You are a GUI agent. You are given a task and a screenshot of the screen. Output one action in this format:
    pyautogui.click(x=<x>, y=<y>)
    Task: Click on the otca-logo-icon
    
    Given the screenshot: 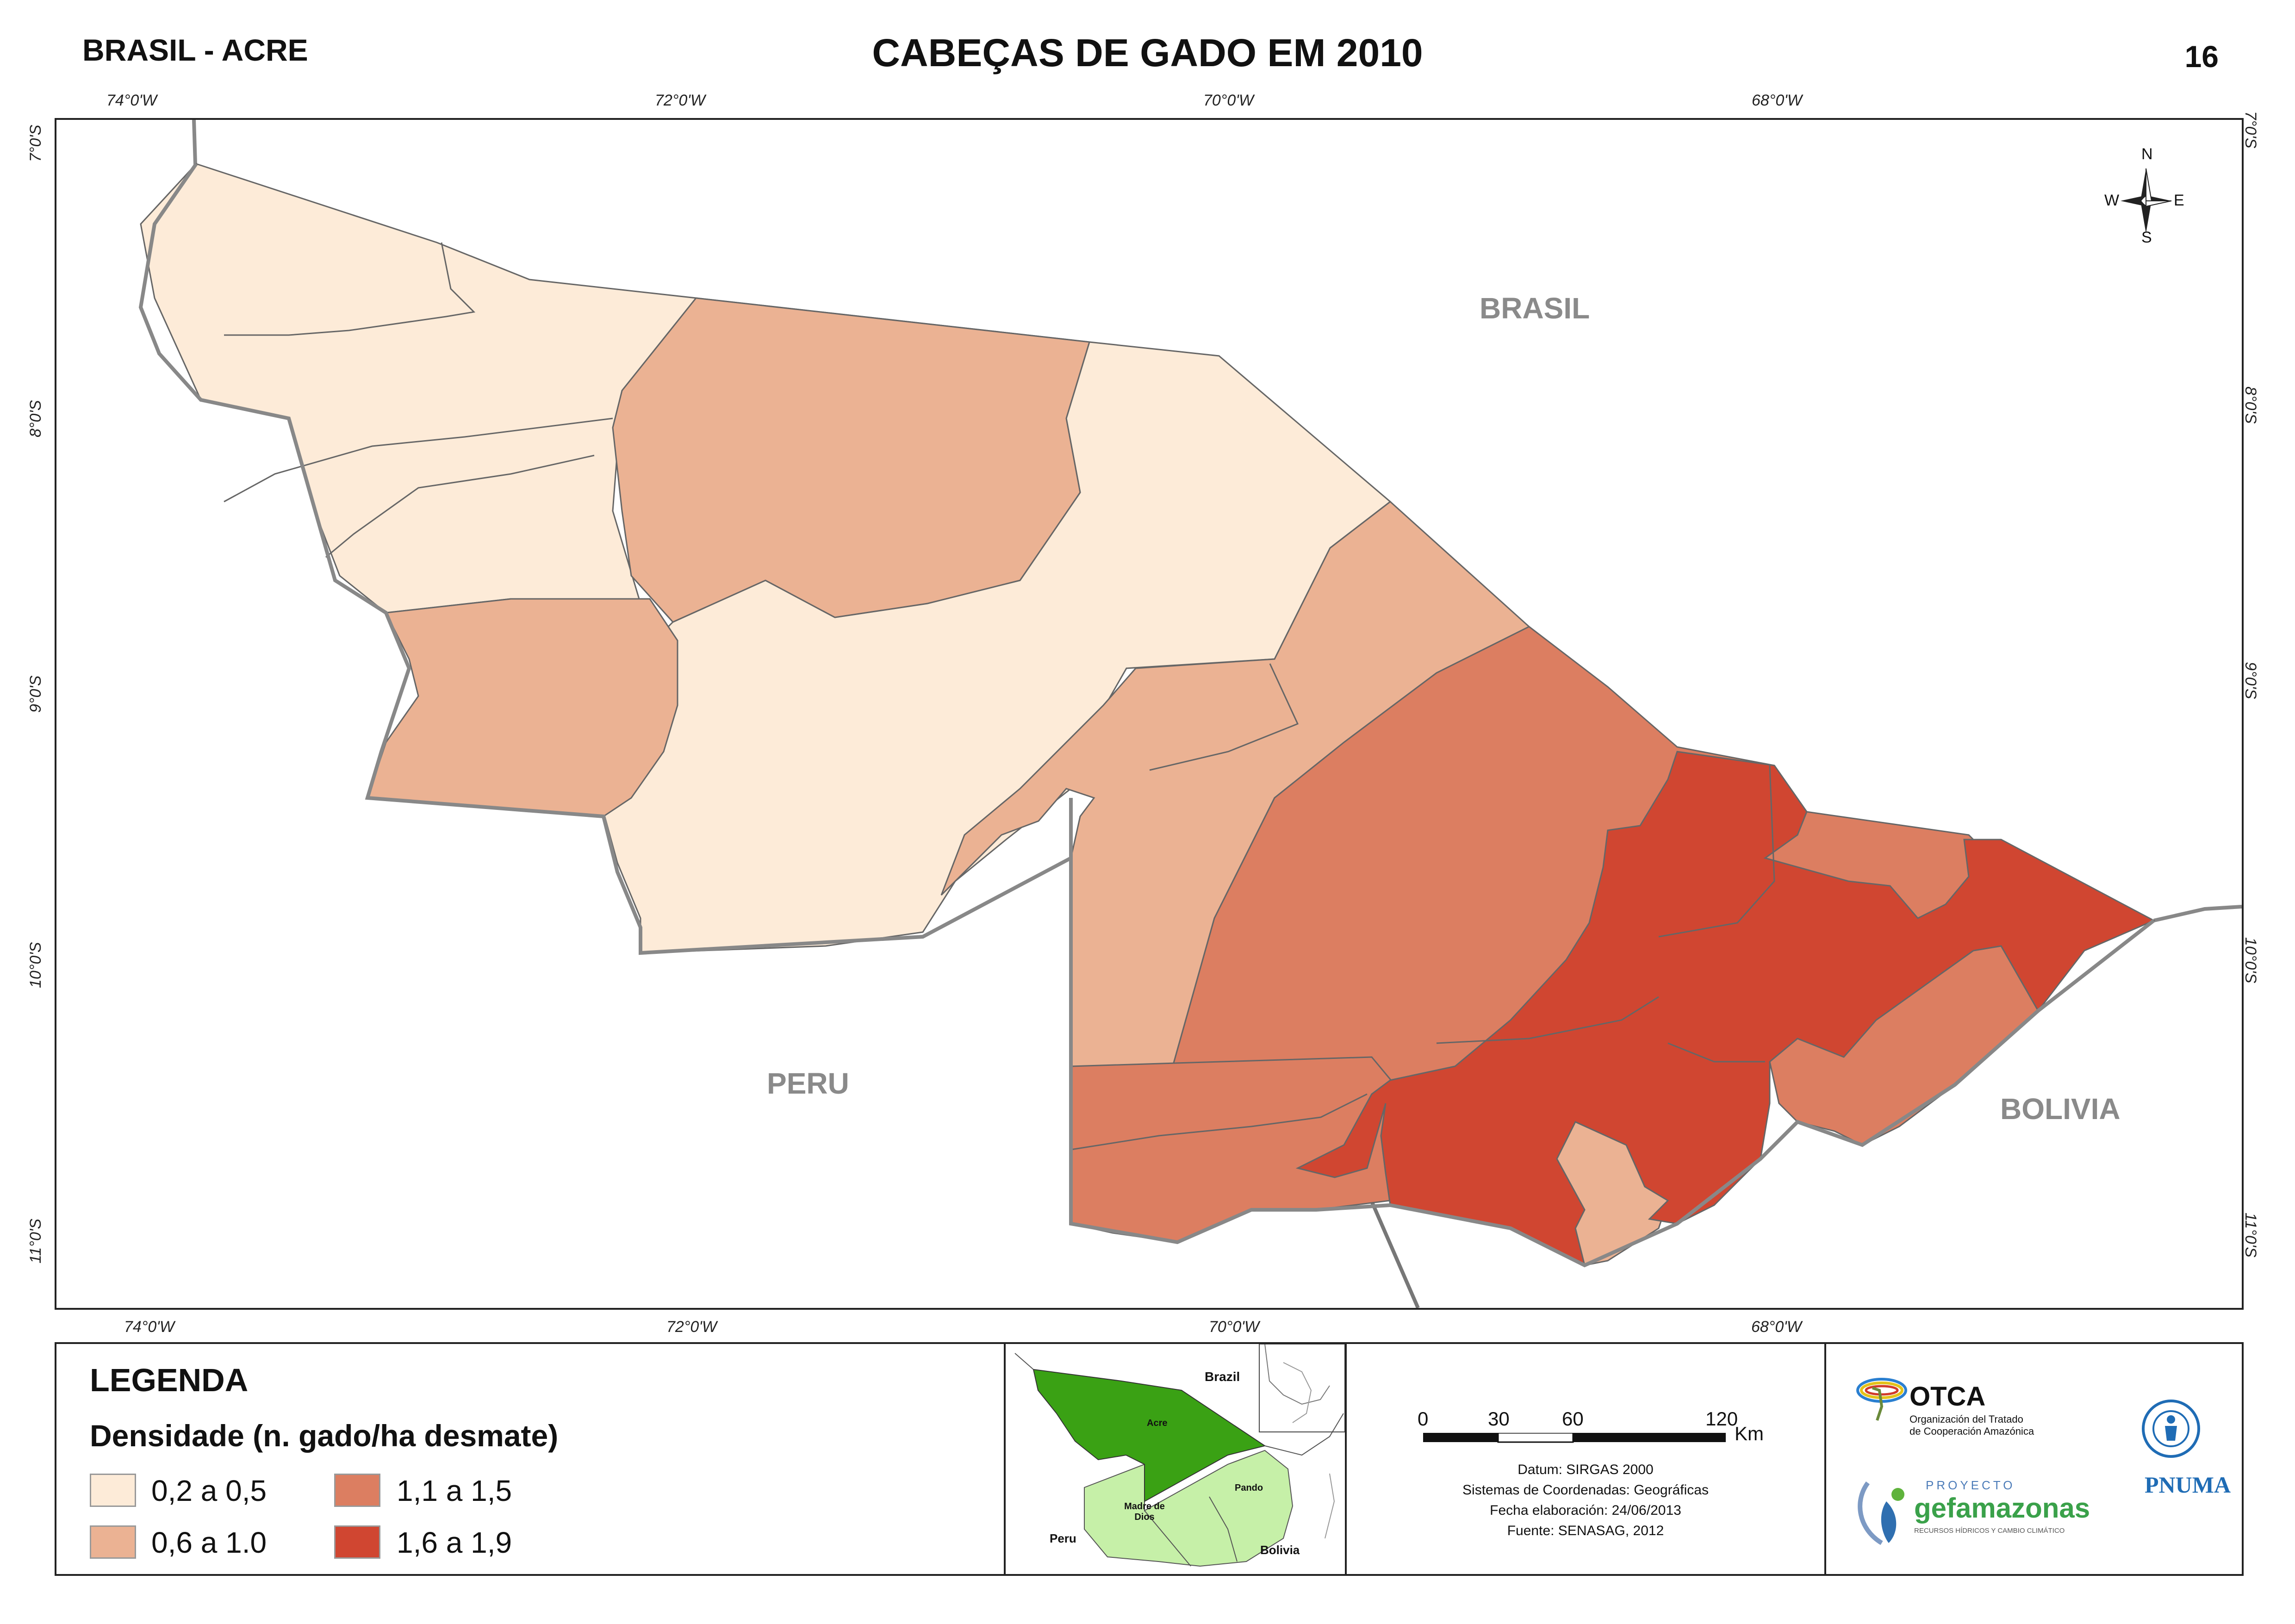 What is the action you would take?
    pyautogui.click(x=1881, y=1399)
    